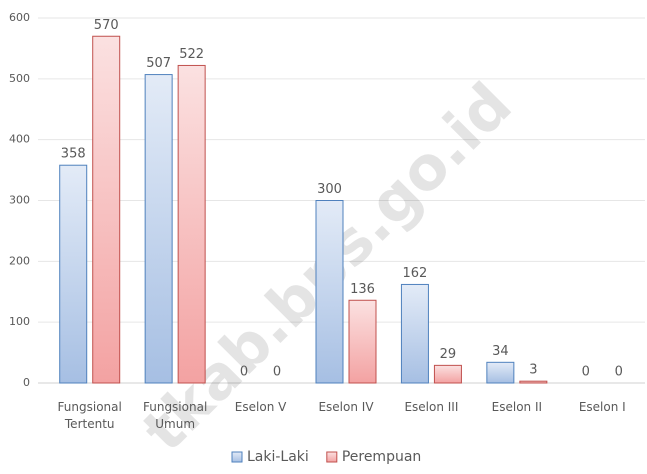 This screenshot has height=474, width=647. Describe the element at coordinates (106, 25) in the screenshot. I see `data-label: 570` at that location.